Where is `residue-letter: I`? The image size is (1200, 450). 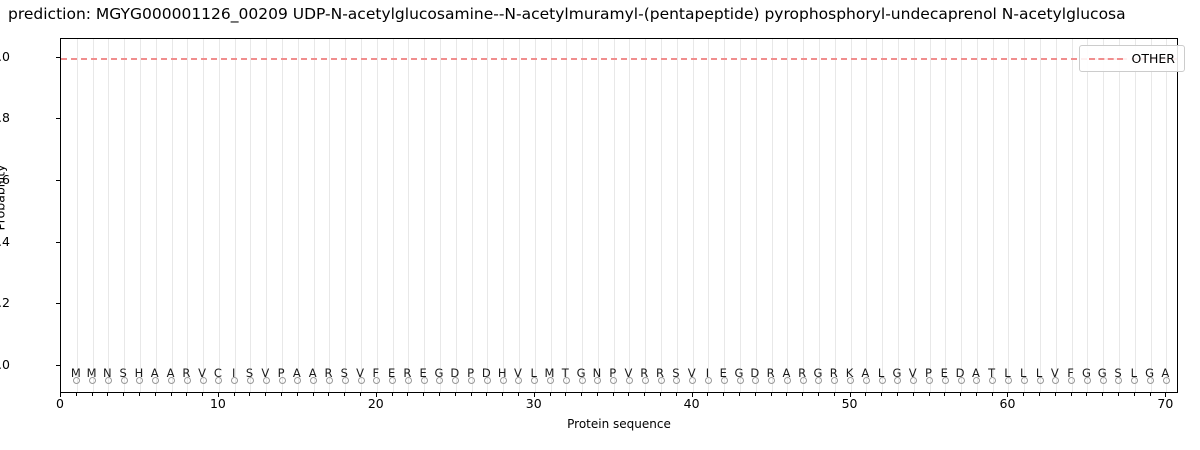
residue-letter: I is located at coordinates (233, 373).